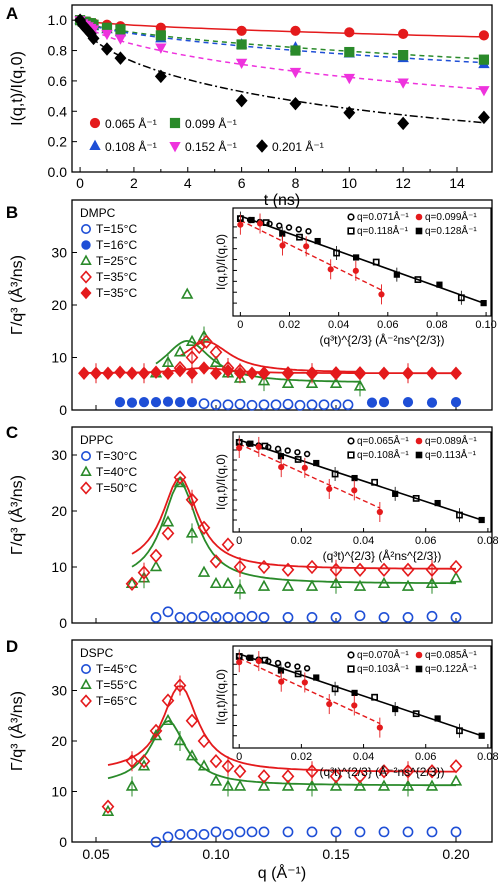 The image size is (498, 884). Describe the element at coordinates (383, 440) in the screenshot. I see `inset-legend-label: q=0.065Å⁻¹` at that location.